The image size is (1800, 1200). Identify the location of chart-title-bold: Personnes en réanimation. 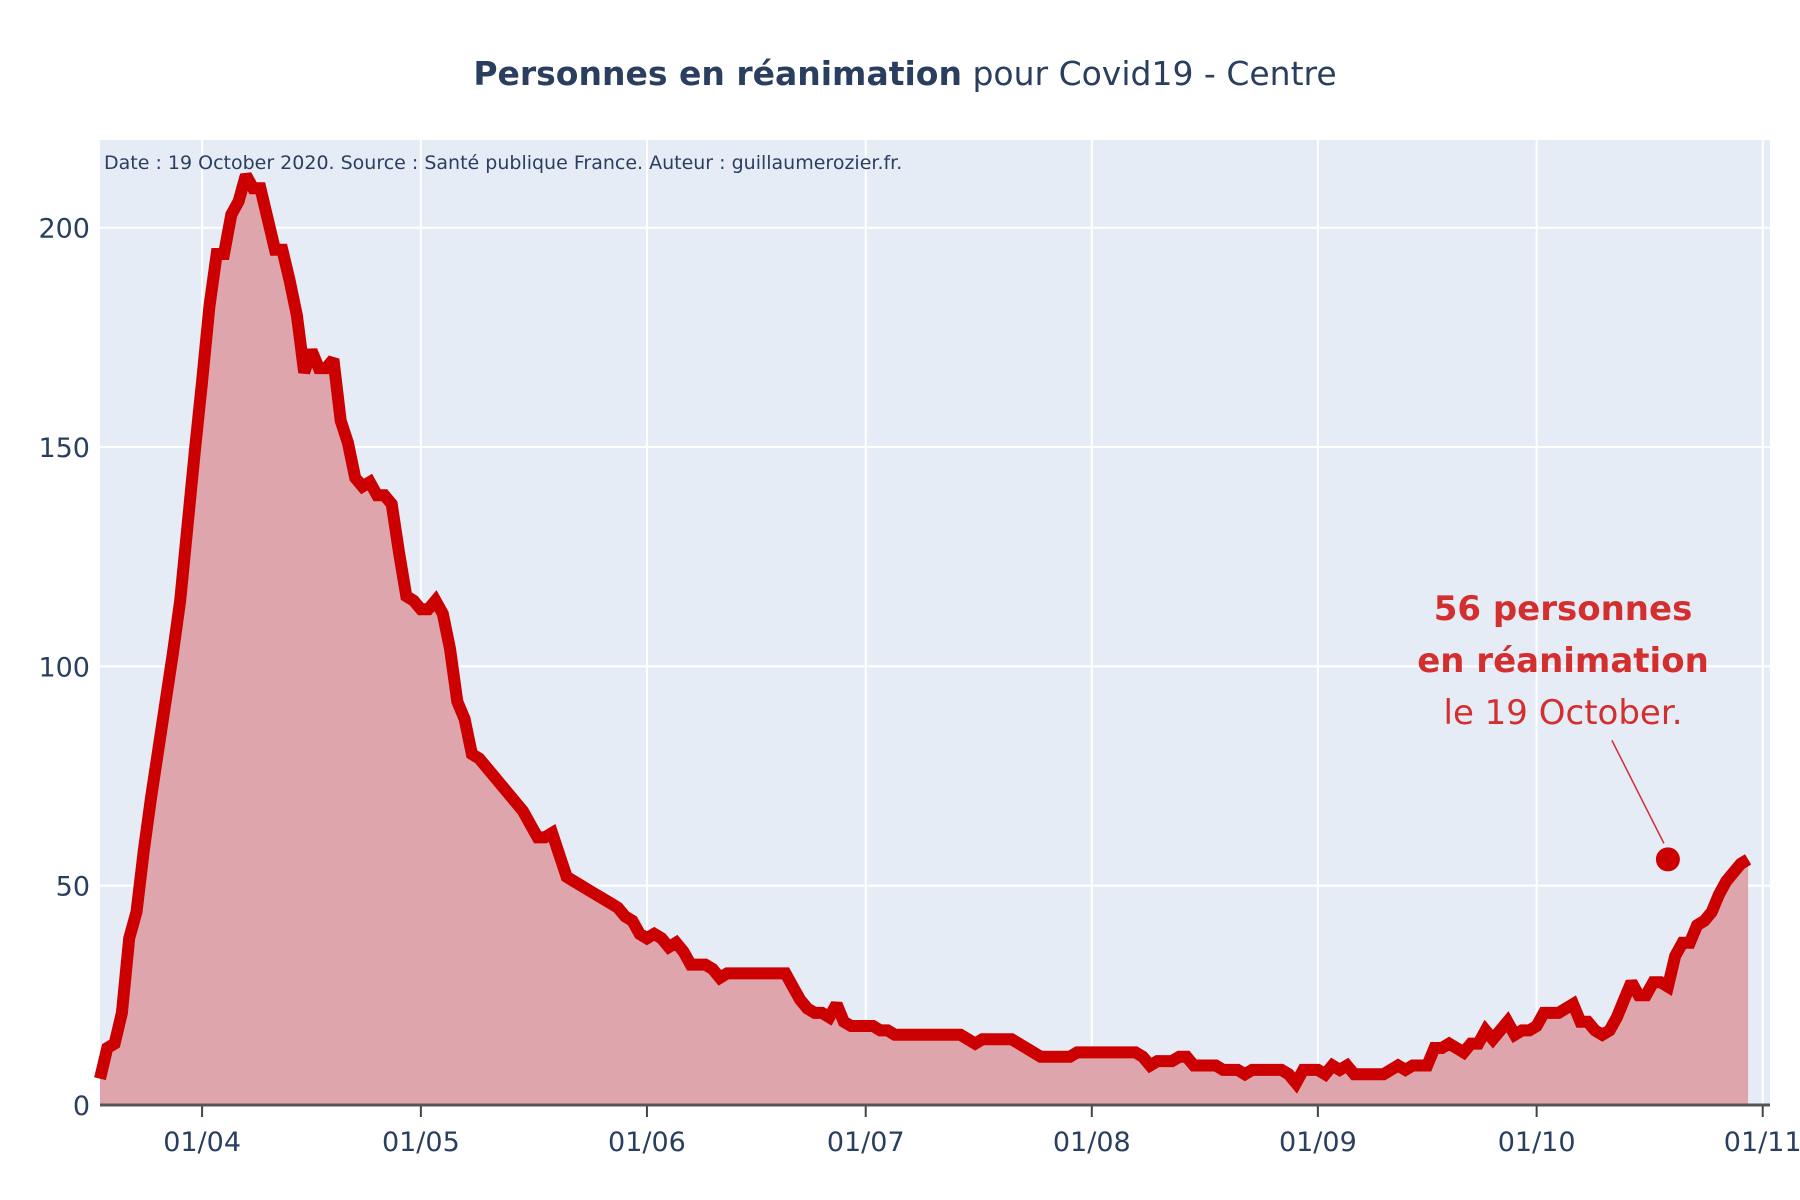
(717, 73).